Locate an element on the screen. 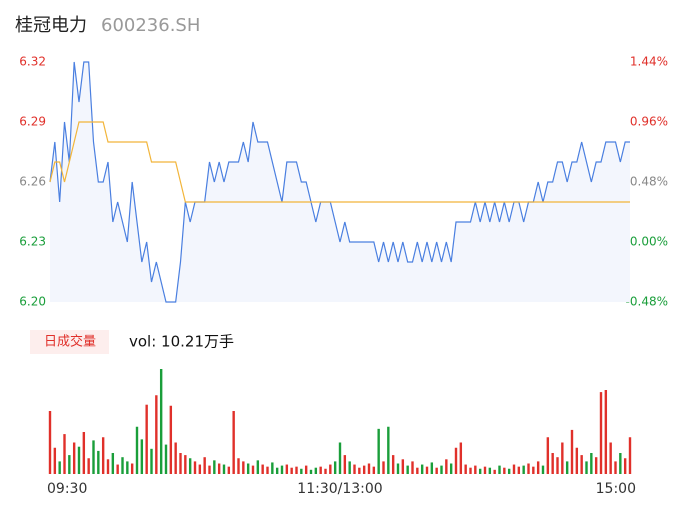  volume-tag: 日成交量 is located at coordinates (70, 342).